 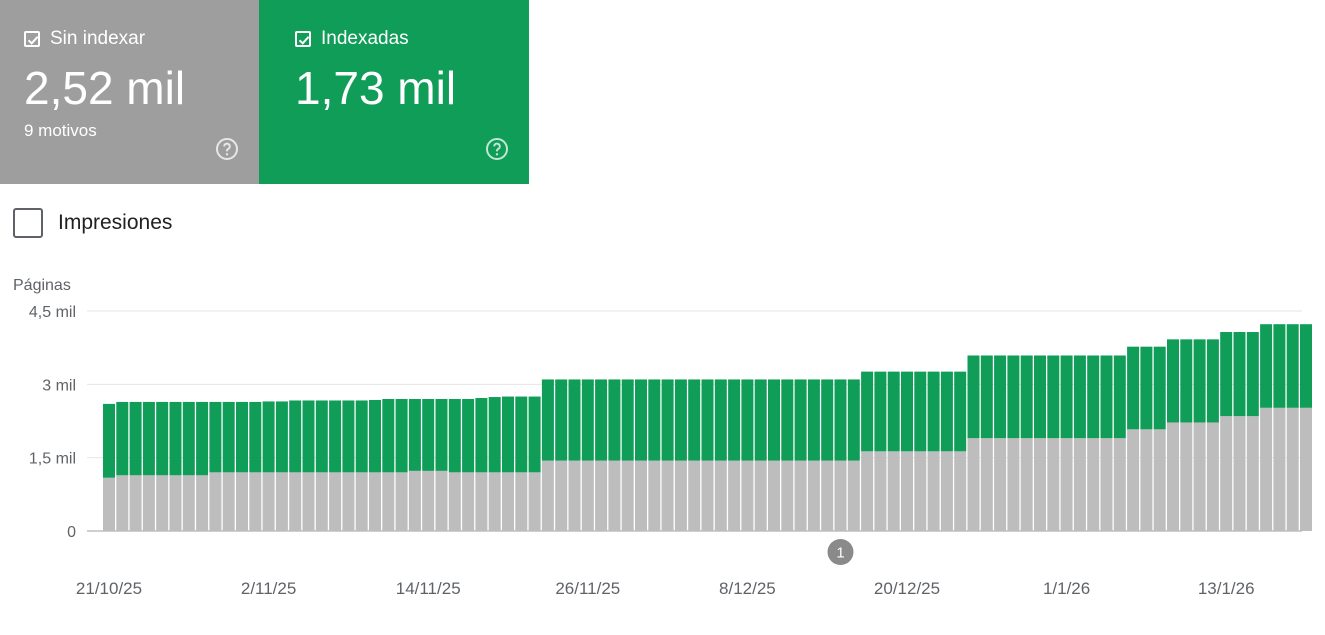 What do you see at coordinates (42, 285) in the screenshot?
I see `y-axis-title: Páginas` at bounding box center [42, 285].